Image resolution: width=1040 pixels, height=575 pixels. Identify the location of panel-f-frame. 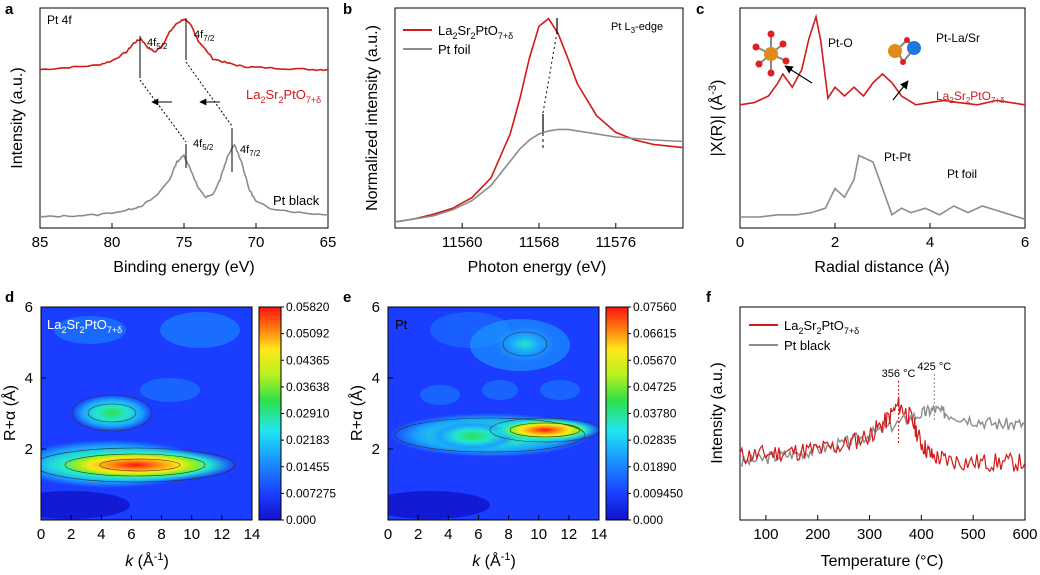
(882, 413).